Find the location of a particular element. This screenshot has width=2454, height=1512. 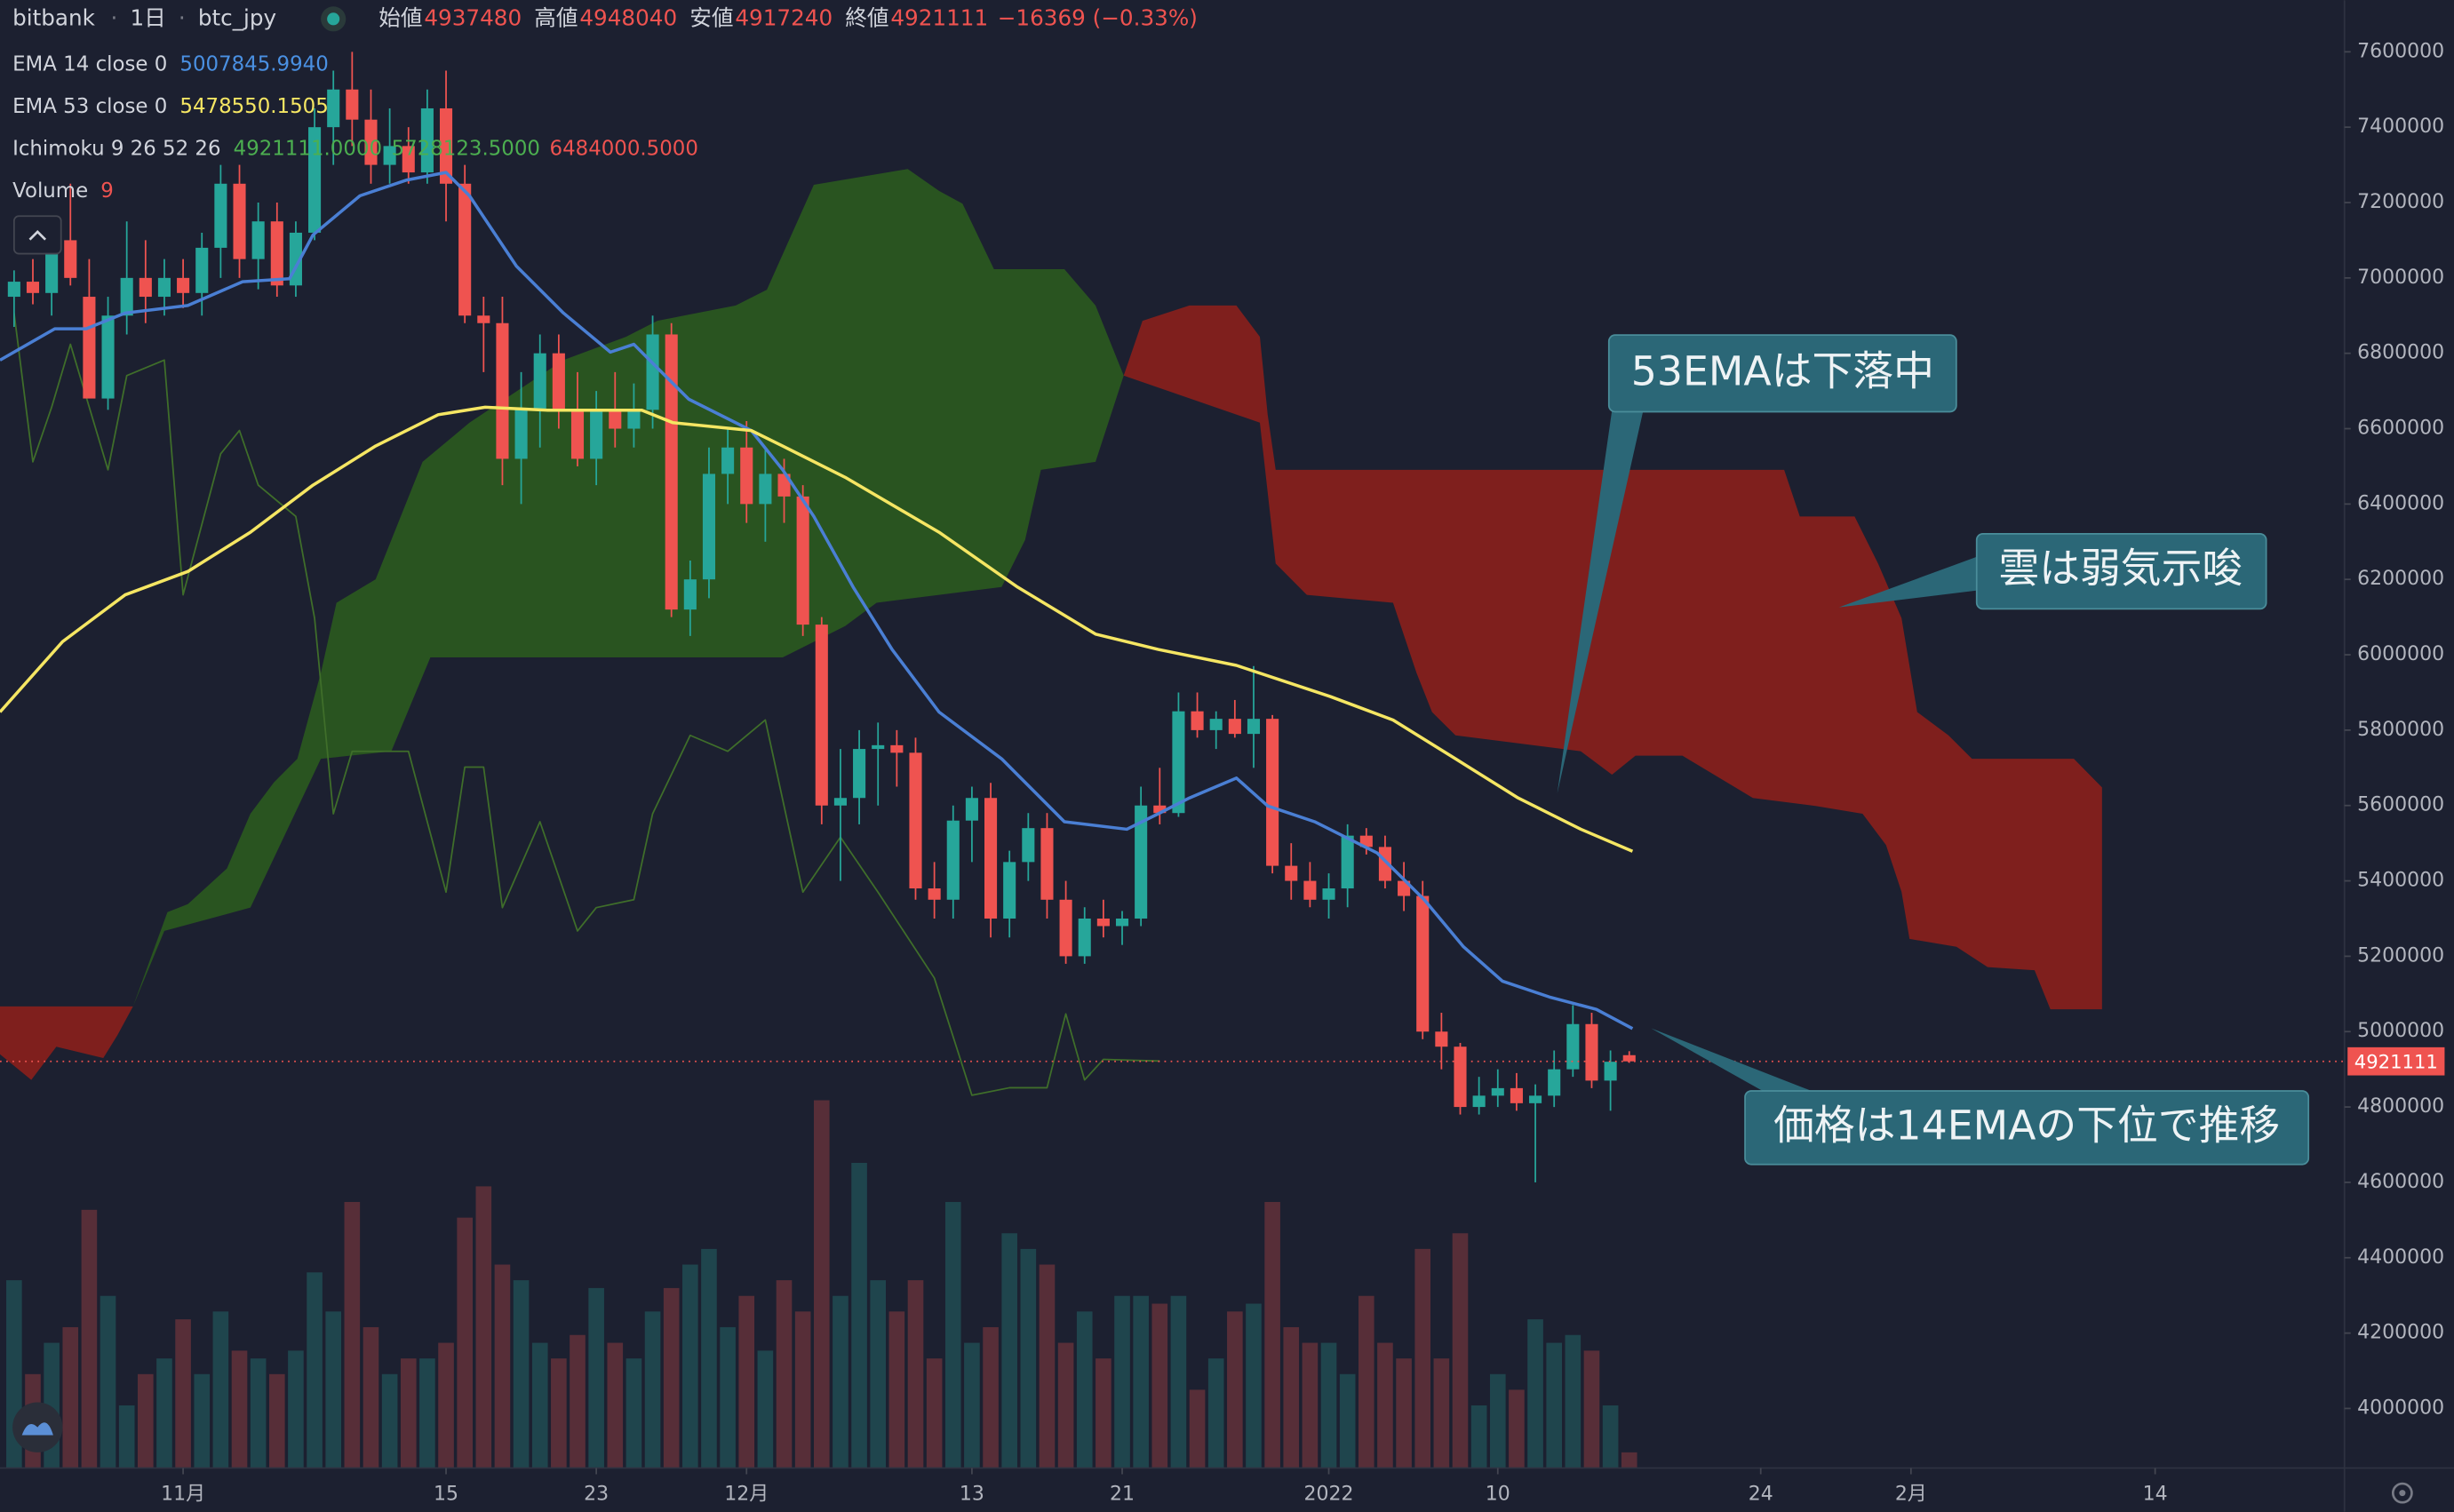

collapse-button-frame is located at coordinates (37, 235).